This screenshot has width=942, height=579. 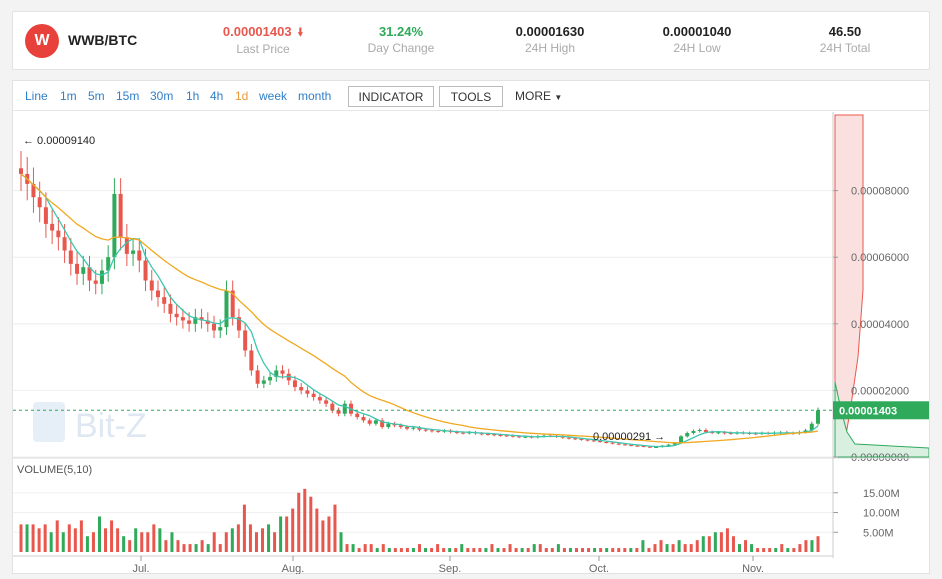 What do you see at coordinates (162, 96) in the screenshot?
I see `tf-30m: 30m` at bounding box center [162, 96].